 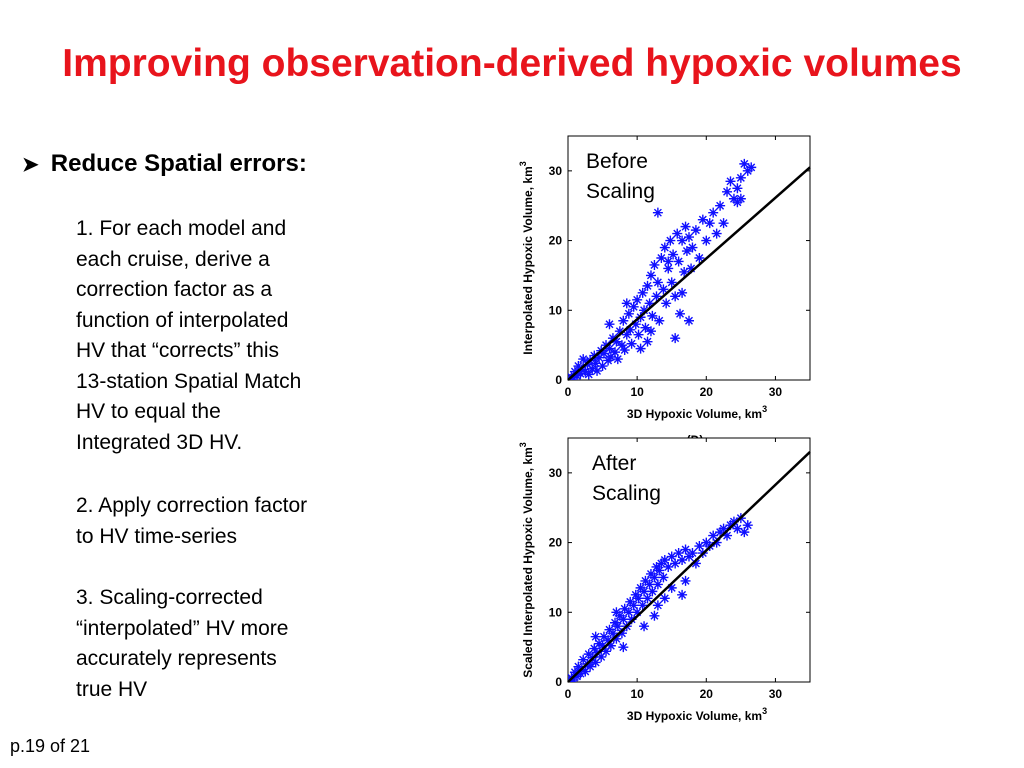 I want to click on x-axis-label: 3D Hypoxic Volume, km3, so click(x=697, y=412).